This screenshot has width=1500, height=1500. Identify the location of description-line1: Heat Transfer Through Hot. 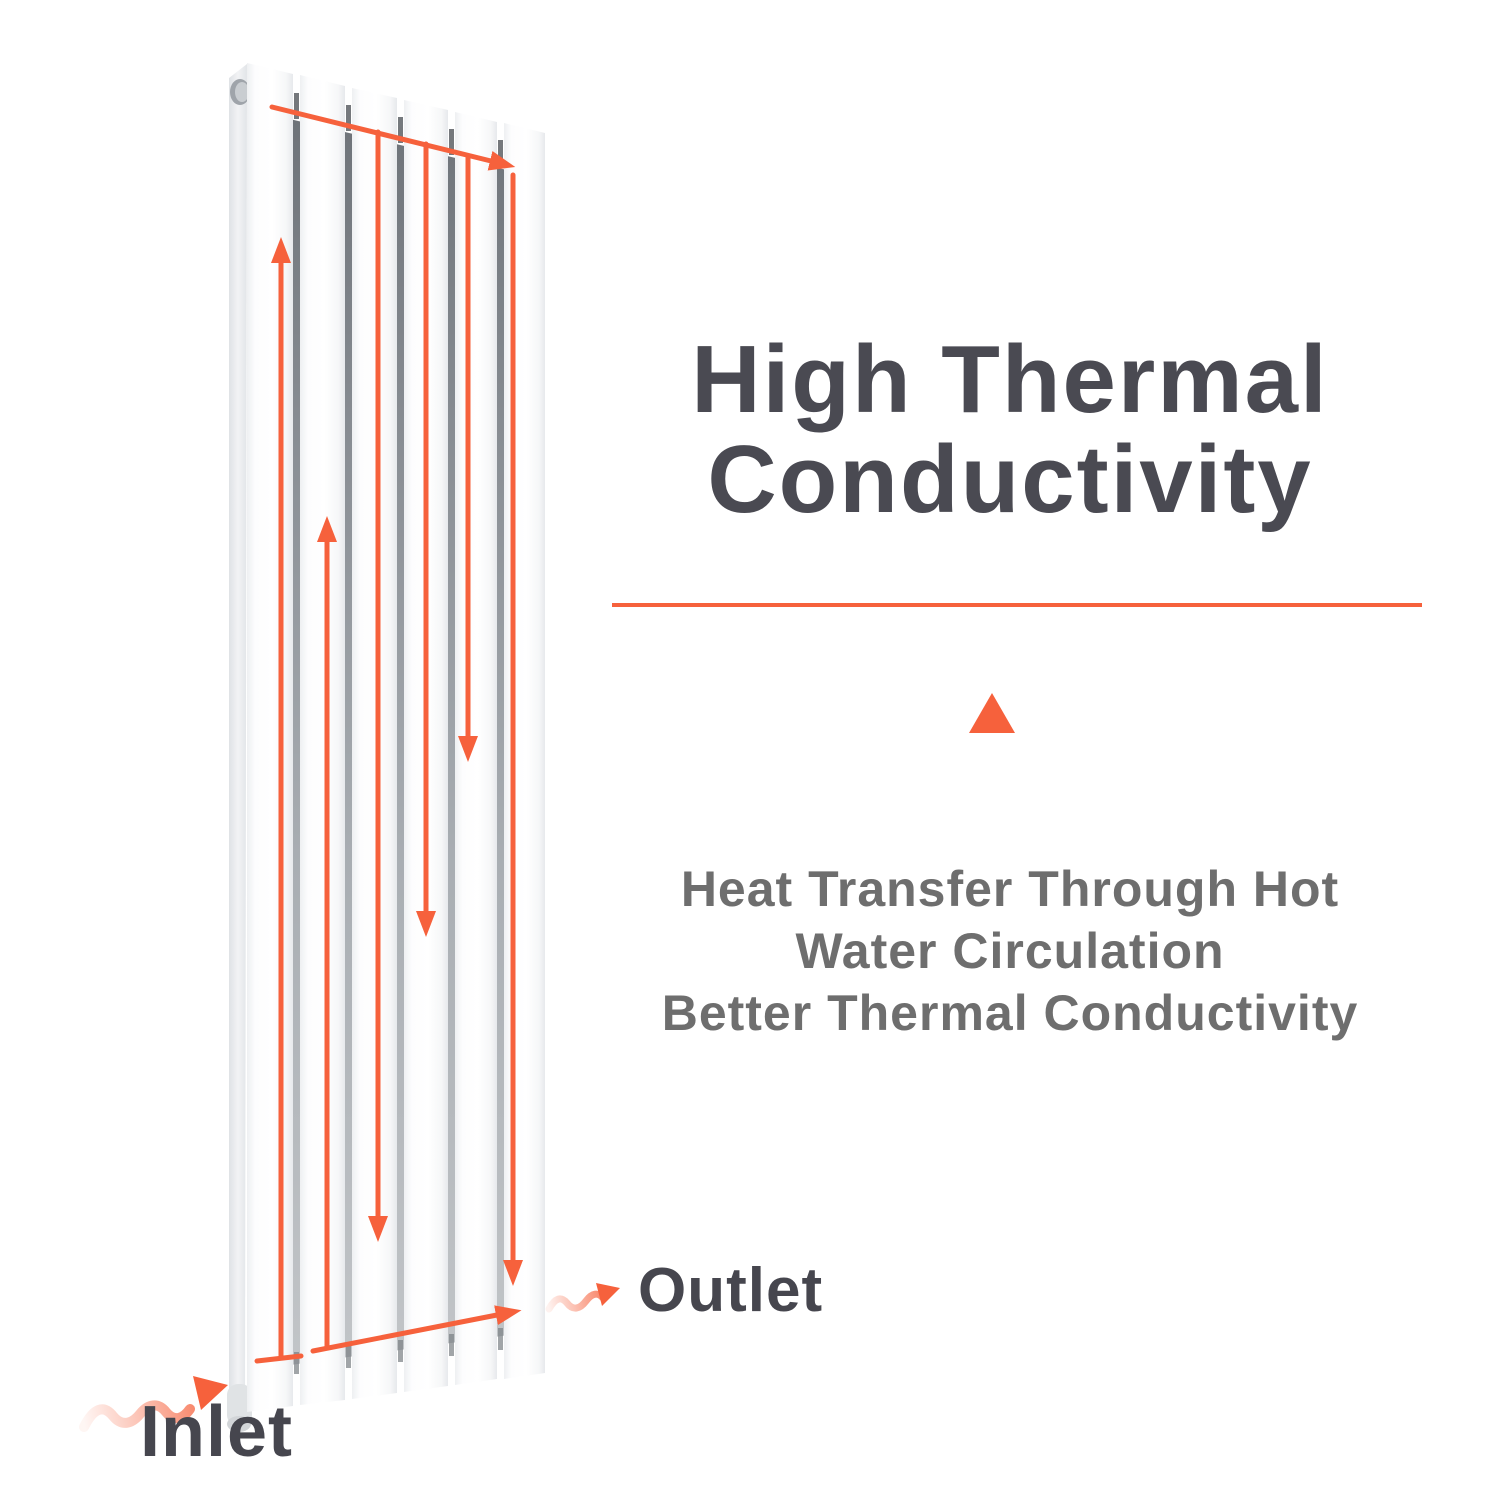
(1010, 889).